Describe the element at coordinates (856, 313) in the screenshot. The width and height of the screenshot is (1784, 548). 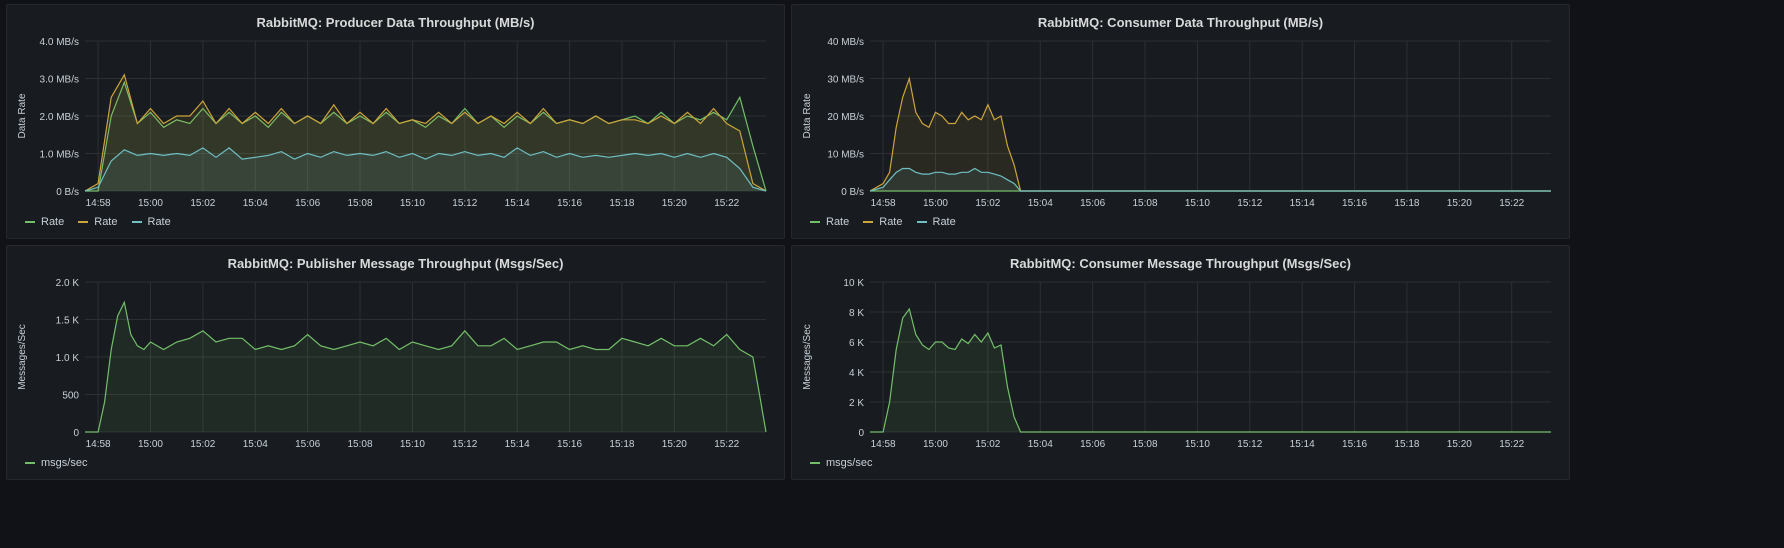
I see `y-tick-label: 8 K` at that location.